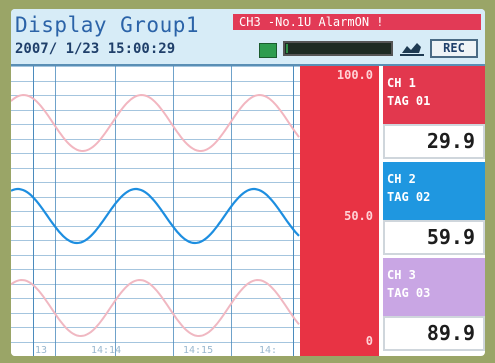  What do you see at coordinates (412, 49) in the screenshot?
I see `recorder-pen-icon` at bounding box center [412, 49].